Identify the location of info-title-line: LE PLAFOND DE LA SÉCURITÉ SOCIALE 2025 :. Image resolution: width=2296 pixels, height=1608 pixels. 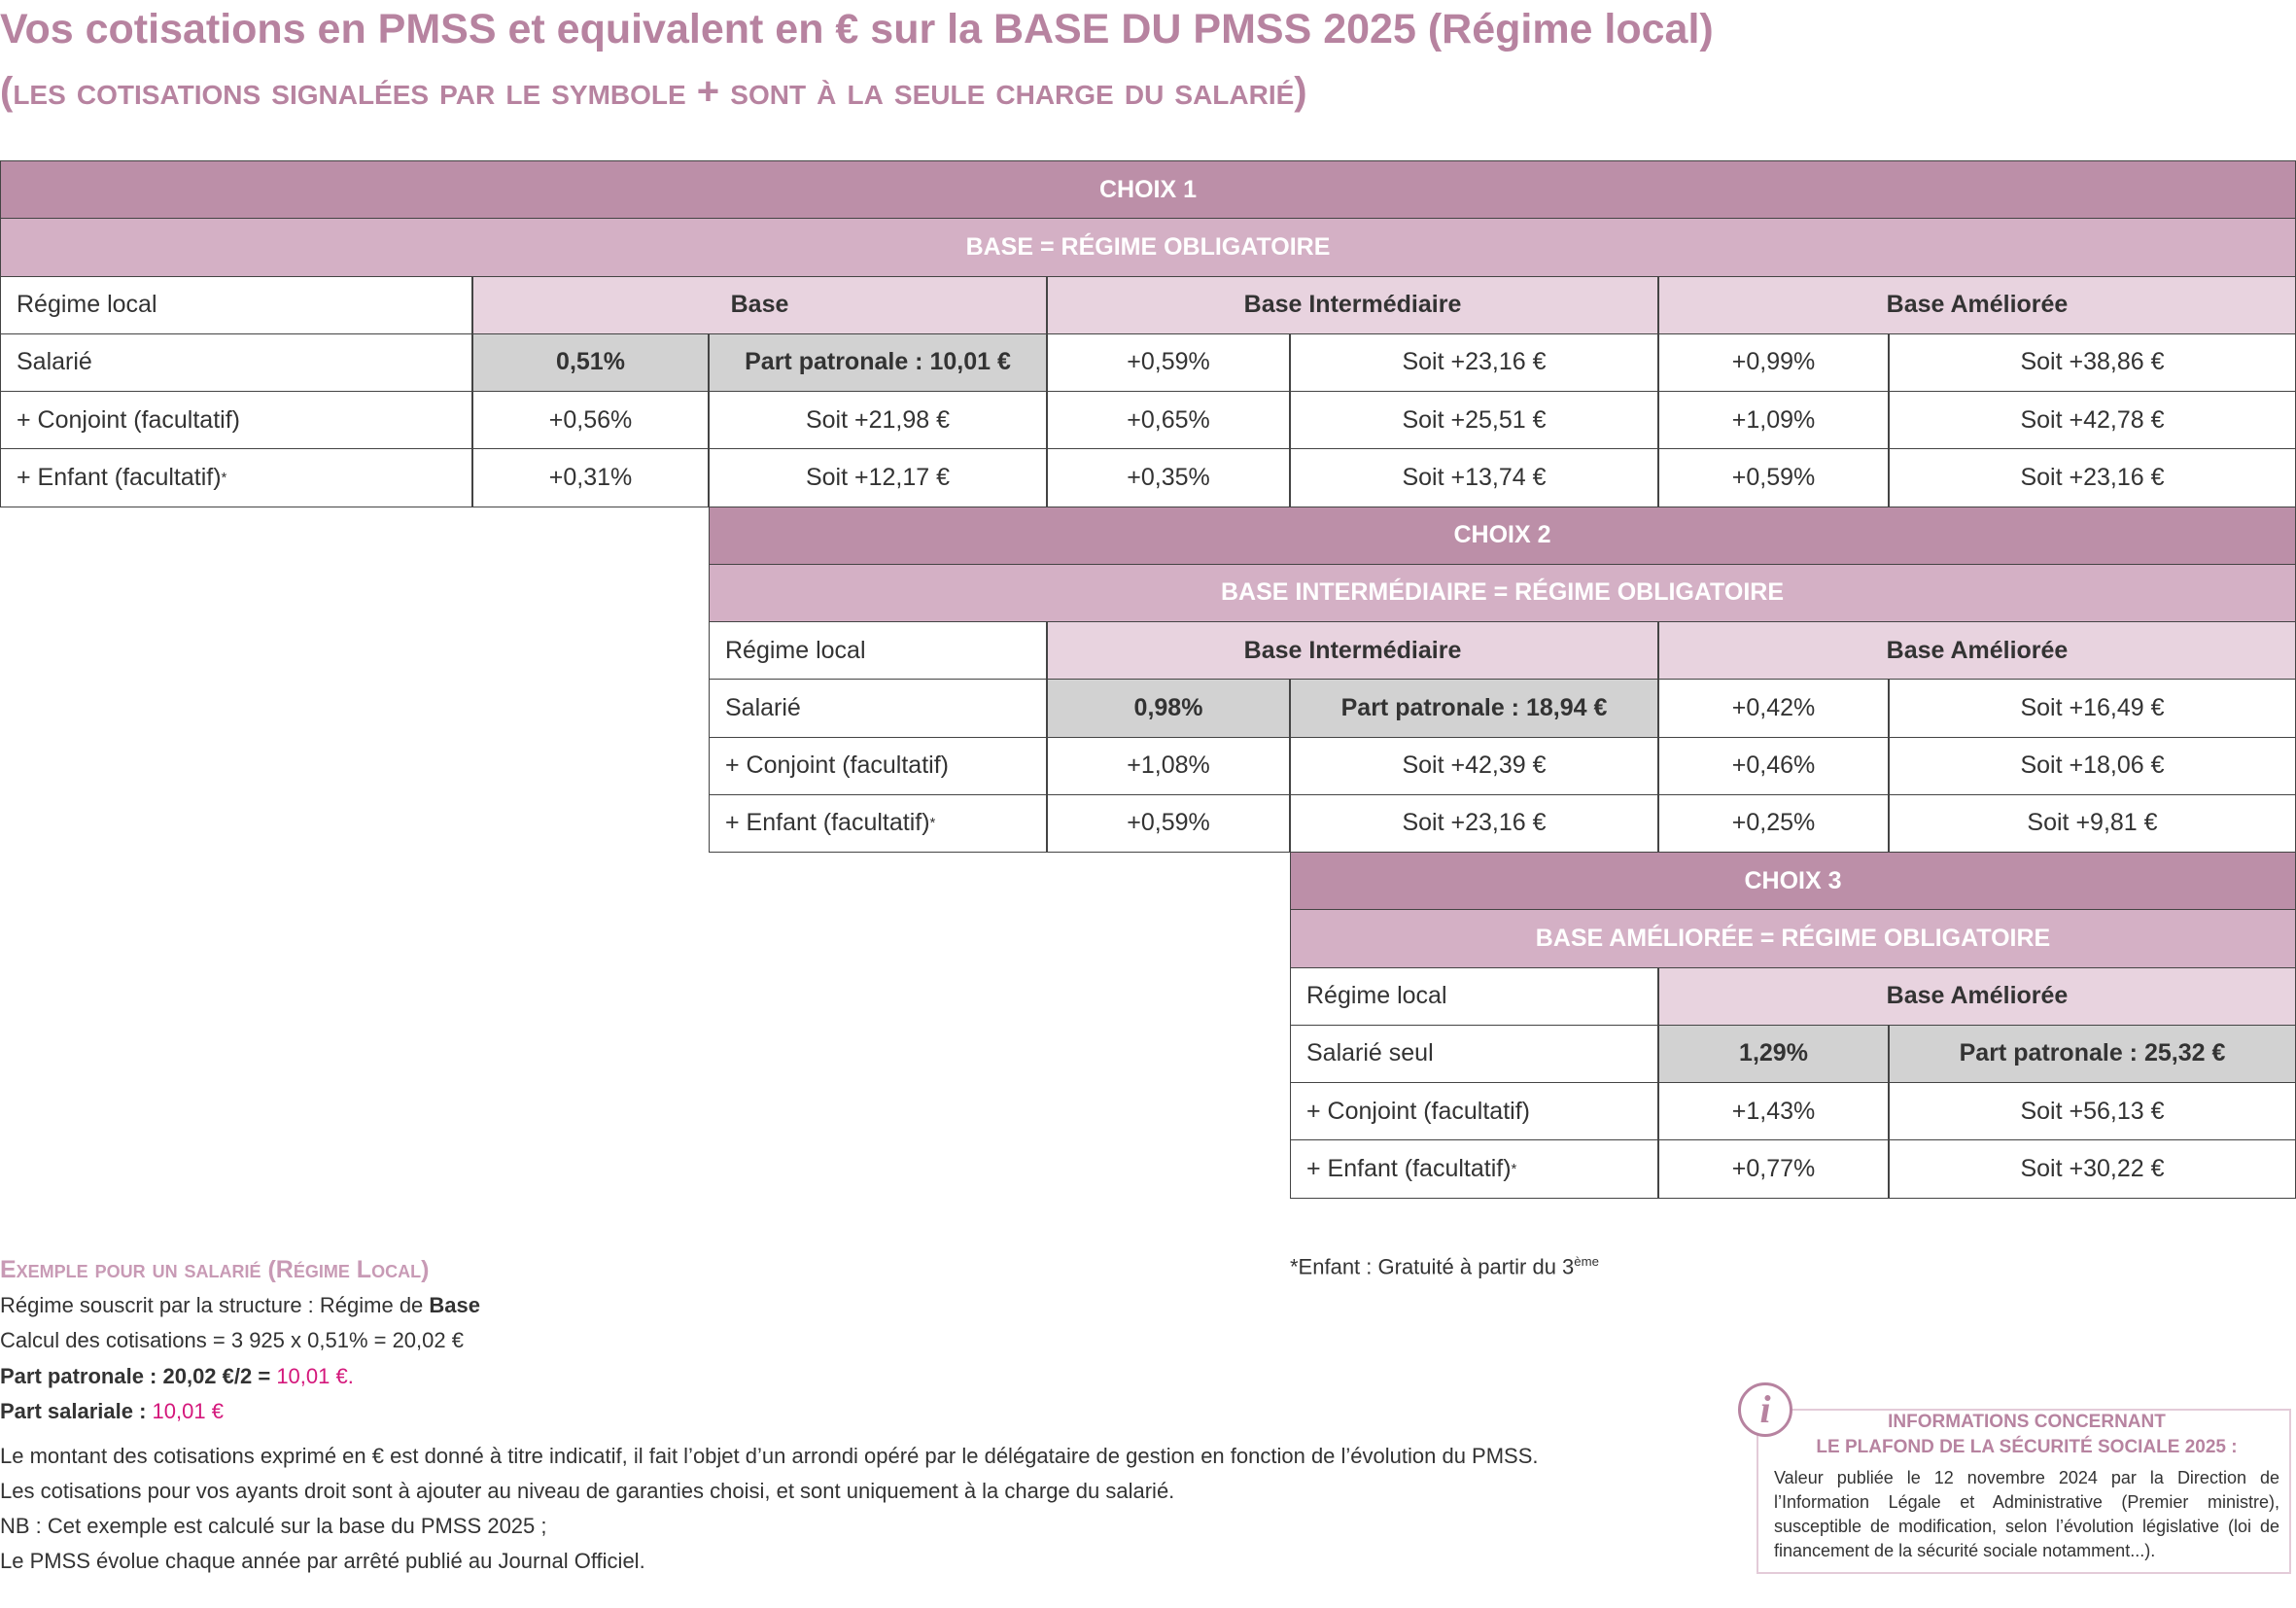
(2027, 1447).